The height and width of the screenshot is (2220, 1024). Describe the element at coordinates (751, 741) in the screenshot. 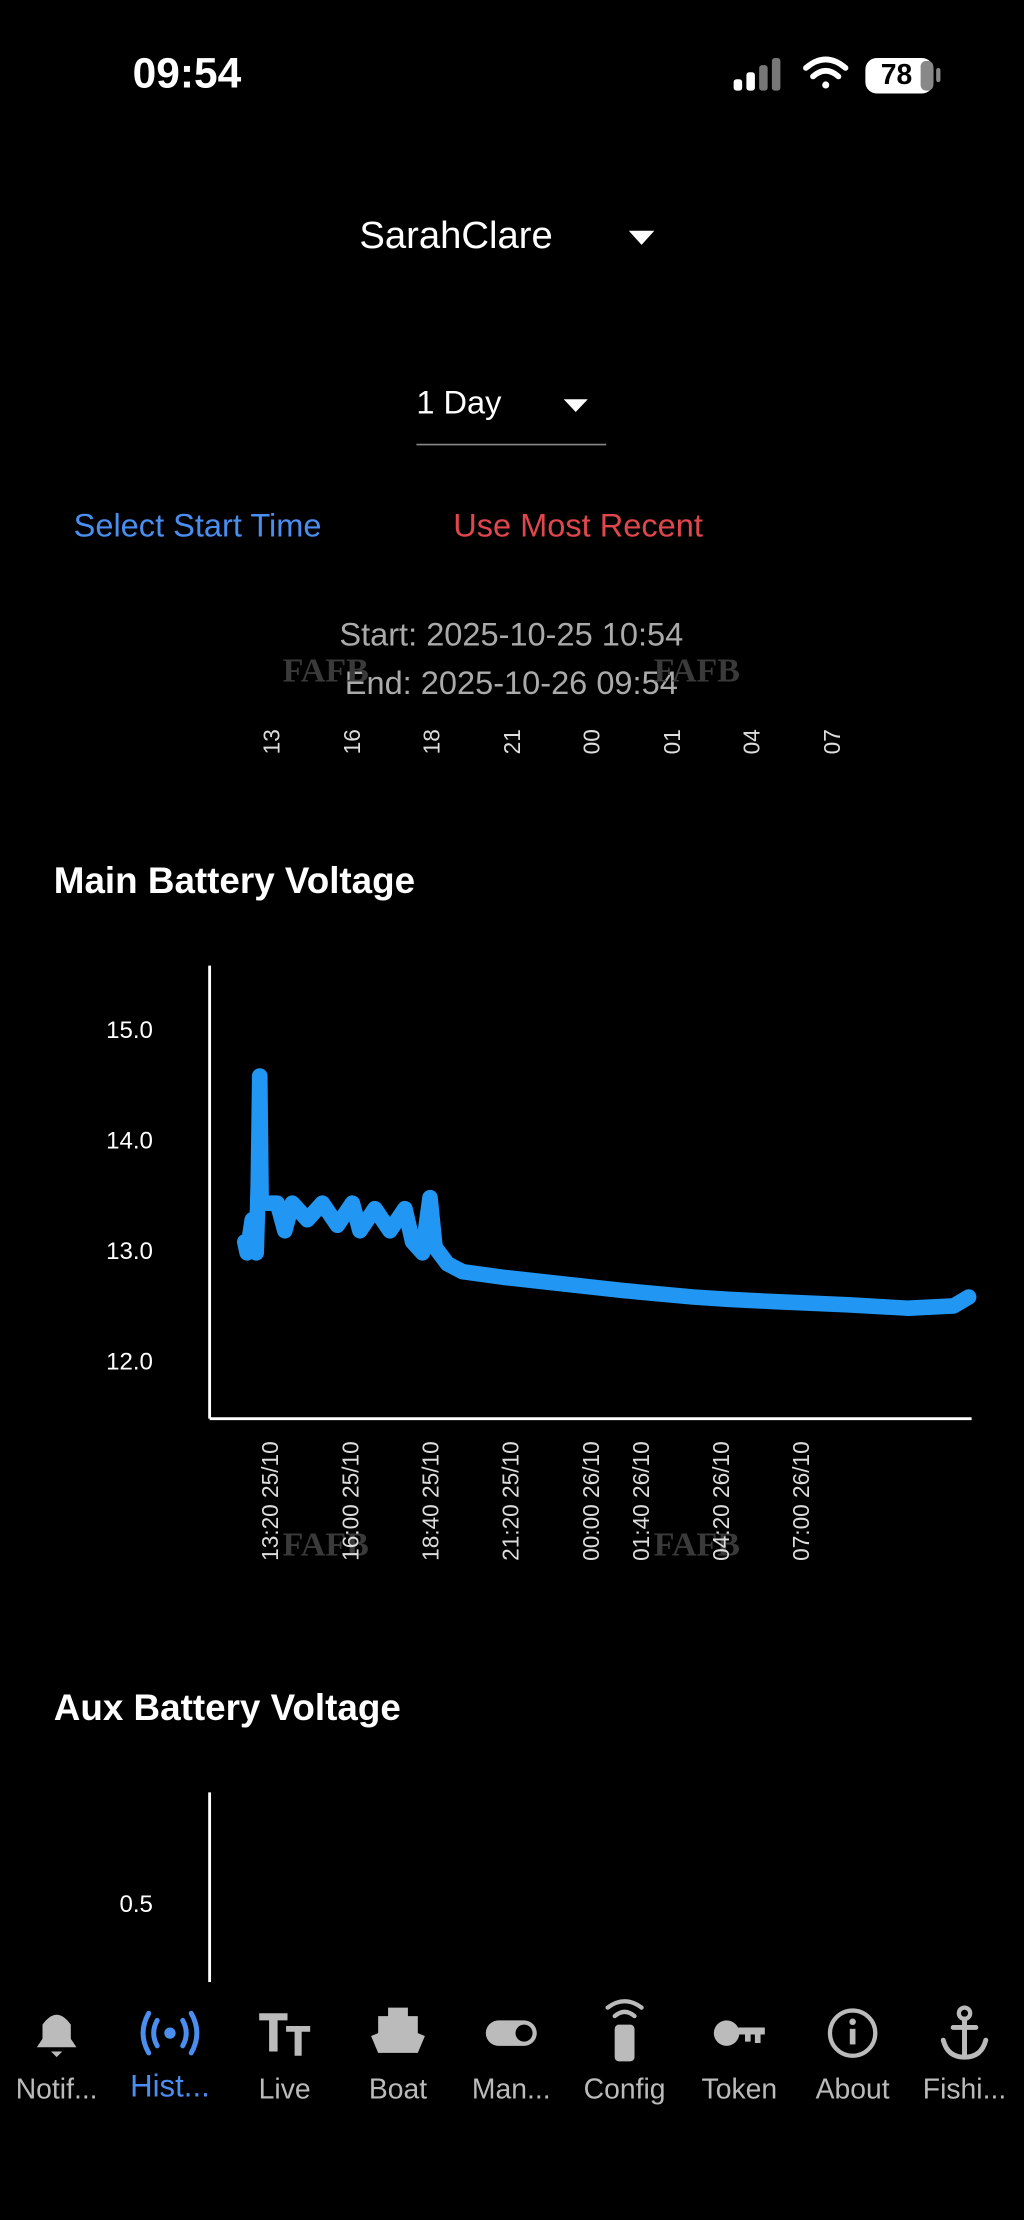

I see `x-tick-label: 04` at that location.